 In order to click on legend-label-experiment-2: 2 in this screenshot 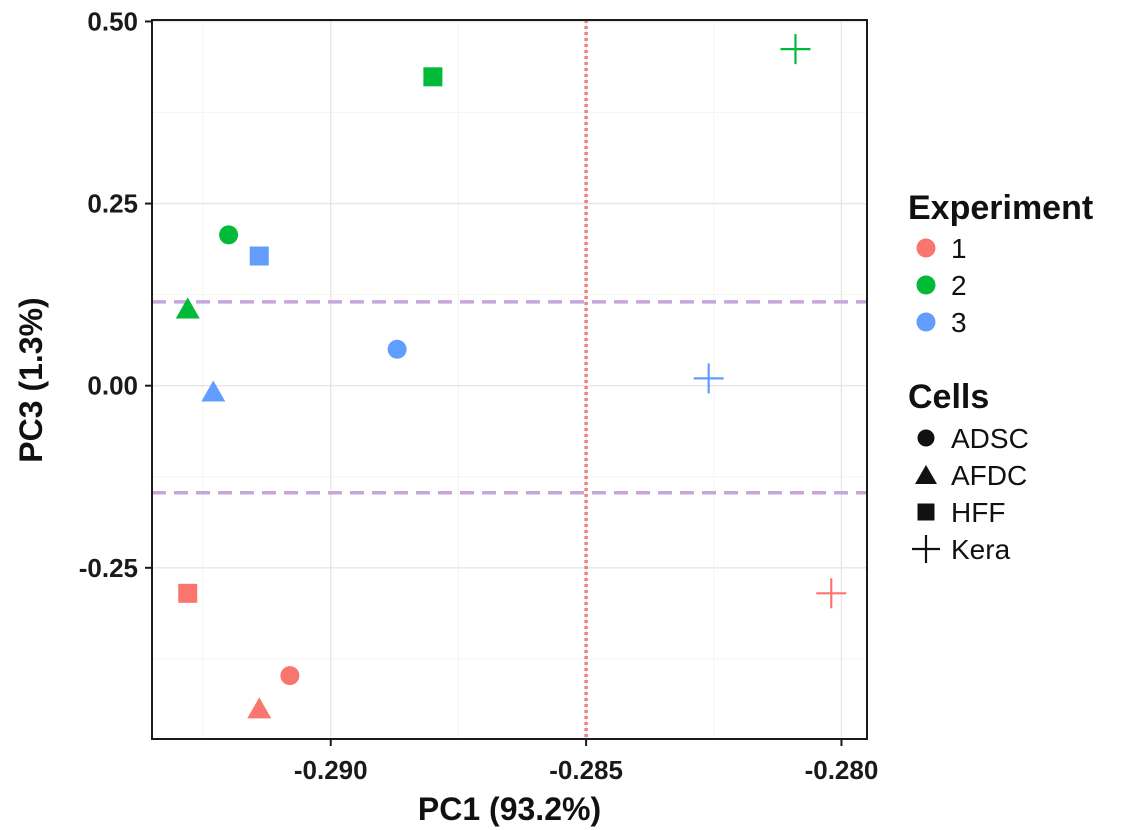, I will do `click(959, 285)`.